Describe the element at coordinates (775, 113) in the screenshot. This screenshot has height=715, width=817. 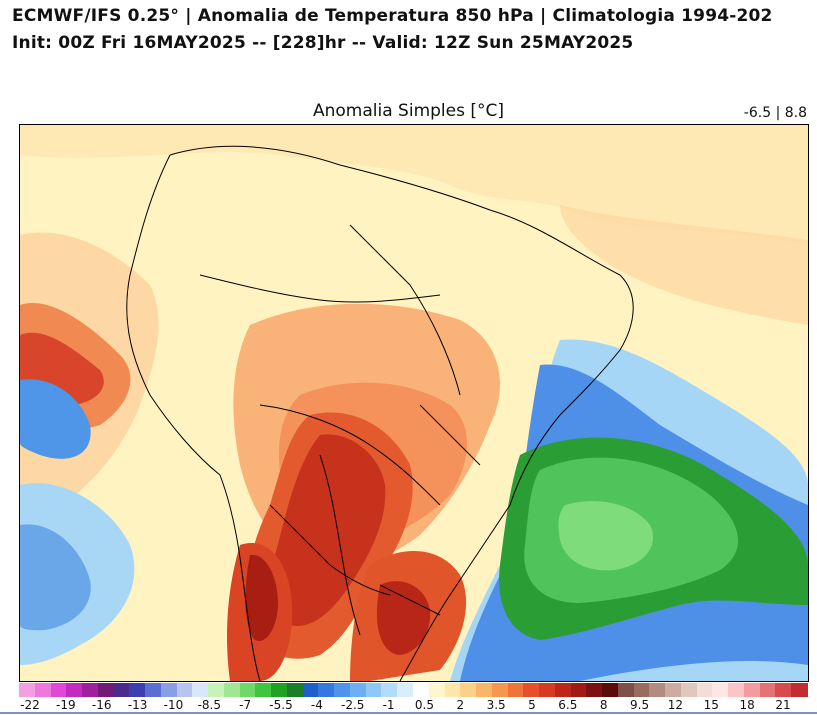
I see `anomaly-range: -6.5 | 8.8` at that location.